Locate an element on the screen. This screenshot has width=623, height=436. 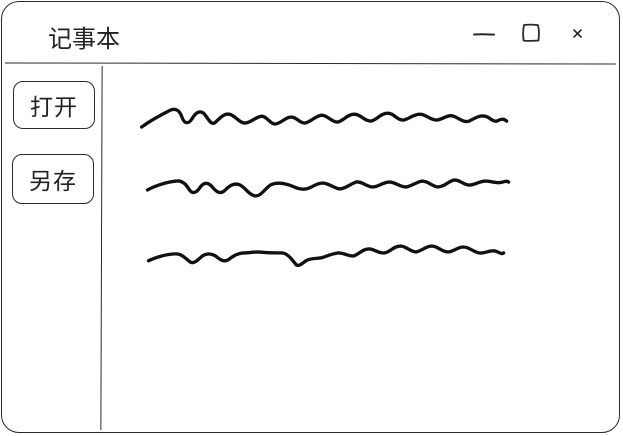
maximize-icon is located at coordinates (531, 32).